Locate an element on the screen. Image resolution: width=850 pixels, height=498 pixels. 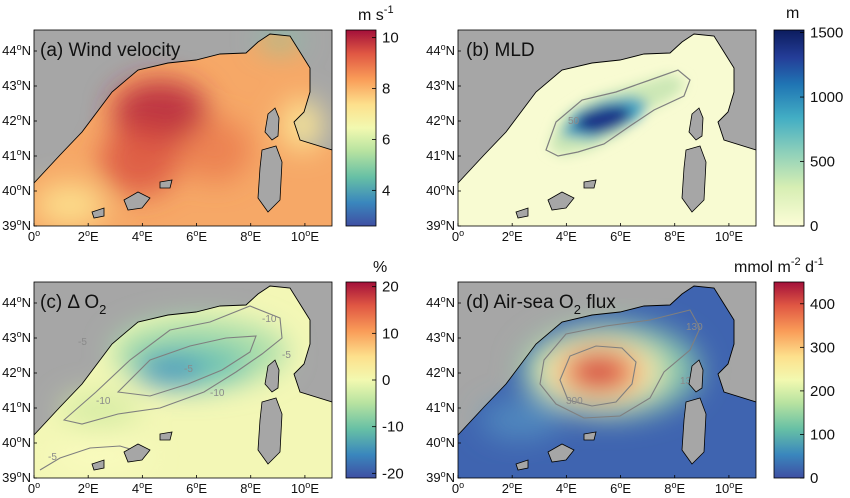
lat-label-a-4: 40oN is located at coordinates (16, 190).